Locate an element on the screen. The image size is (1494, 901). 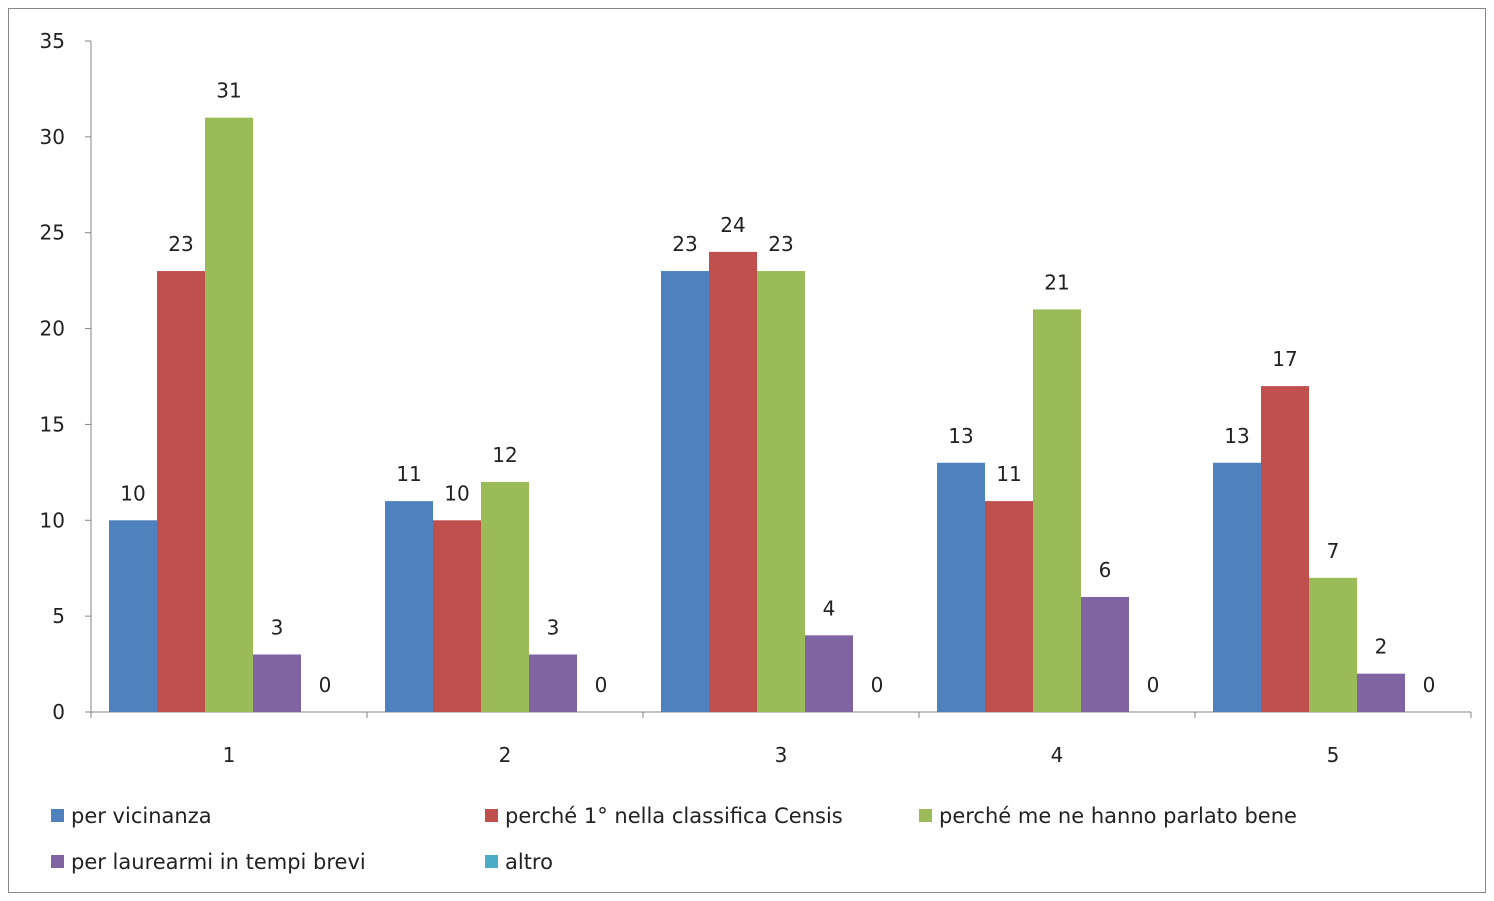
x-tick-label: 3 is located at coordinates (781, 755).